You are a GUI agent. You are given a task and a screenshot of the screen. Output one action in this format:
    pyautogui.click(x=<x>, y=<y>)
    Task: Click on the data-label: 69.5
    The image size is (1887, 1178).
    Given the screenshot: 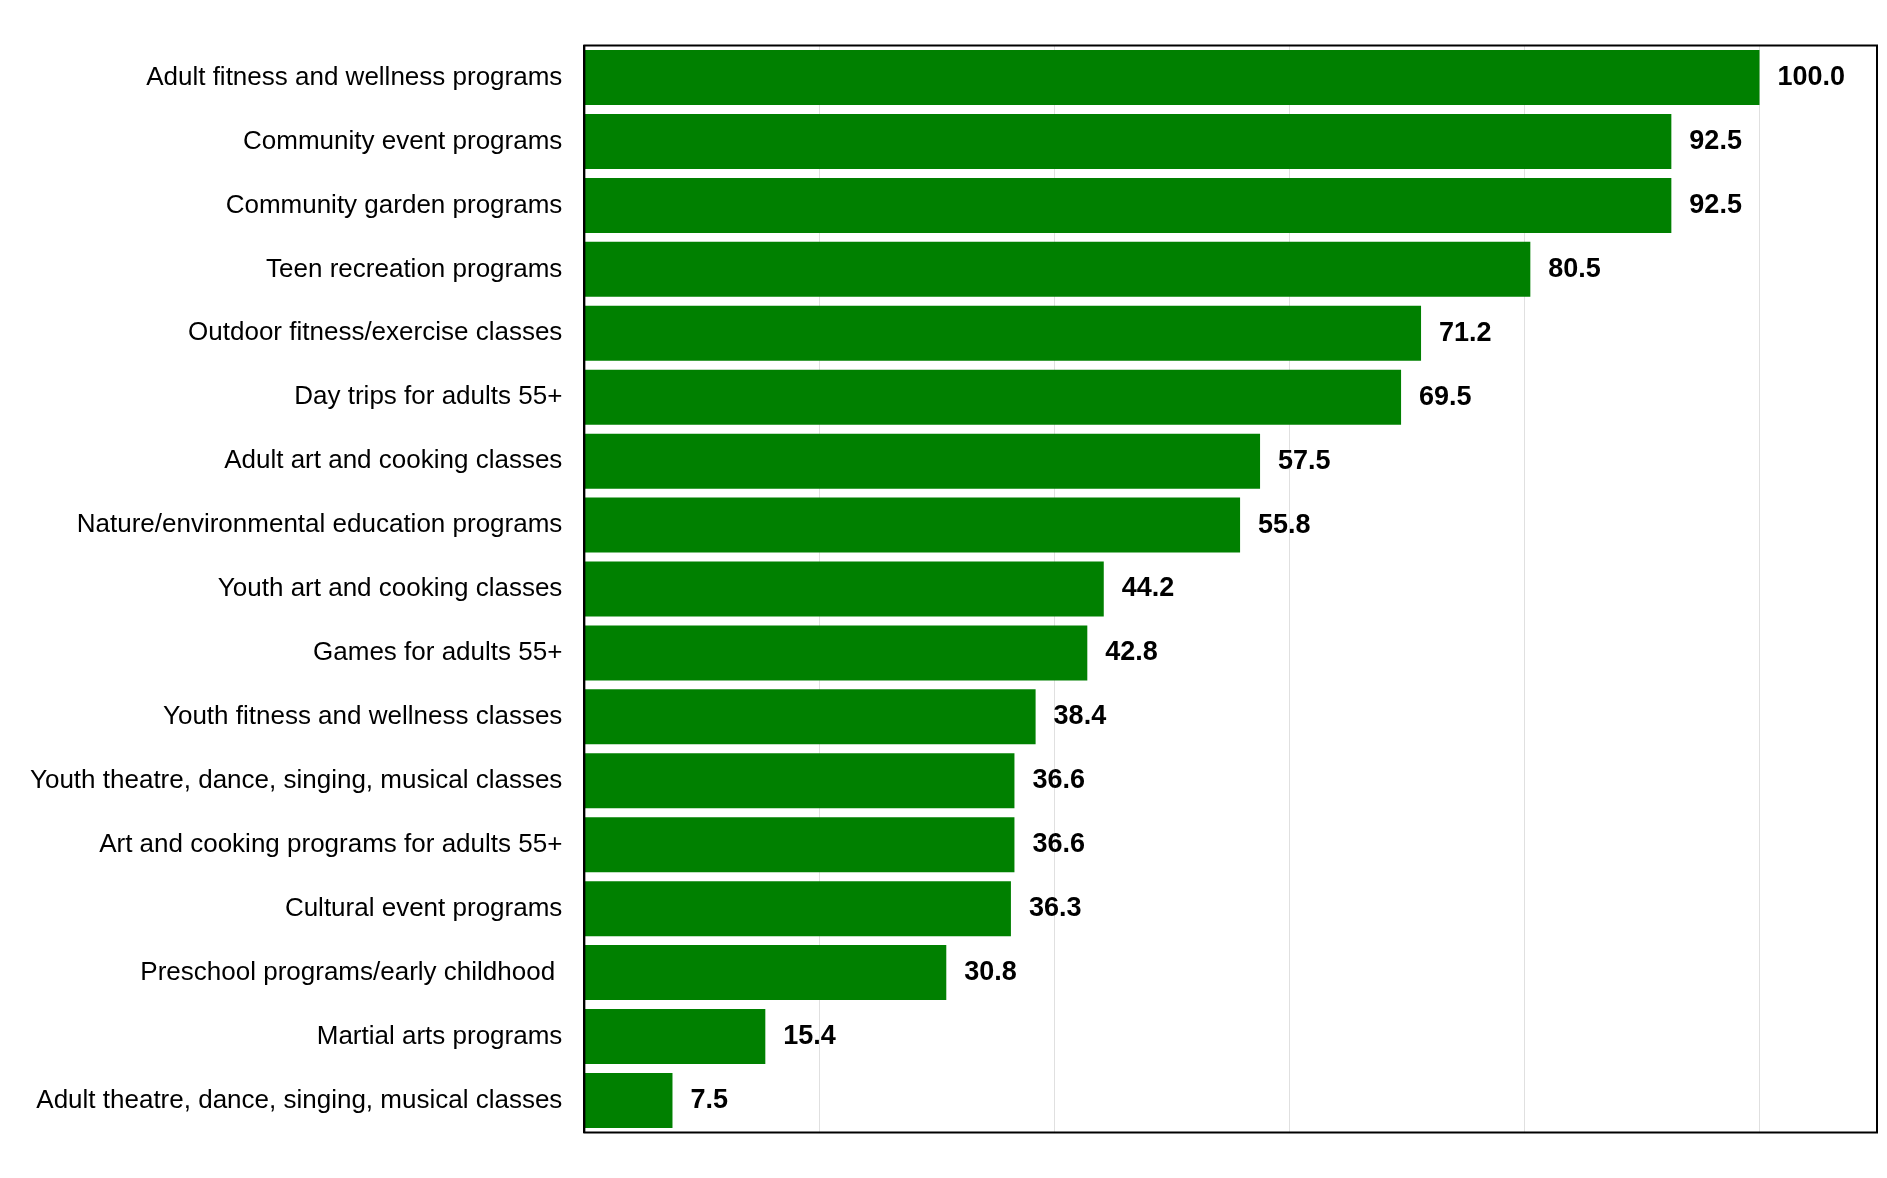 What is the action you would take?
    pyautogui.click(x=1445, y=395)
    